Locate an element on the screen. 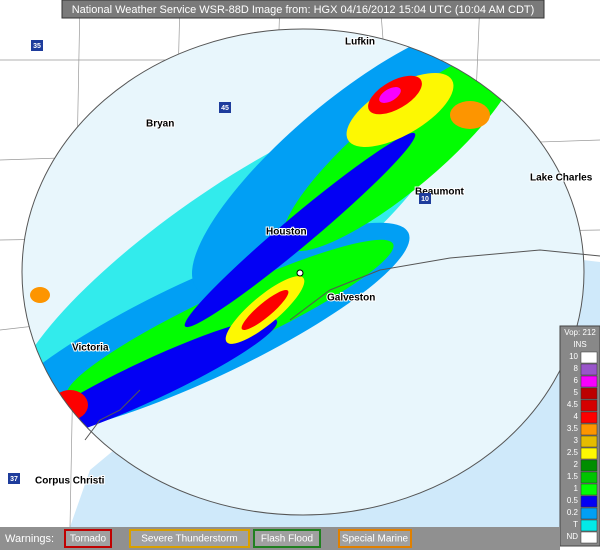 The height and width of the screenshot is (550, 600). city-label: Houston is located at coordinates (286, 232).